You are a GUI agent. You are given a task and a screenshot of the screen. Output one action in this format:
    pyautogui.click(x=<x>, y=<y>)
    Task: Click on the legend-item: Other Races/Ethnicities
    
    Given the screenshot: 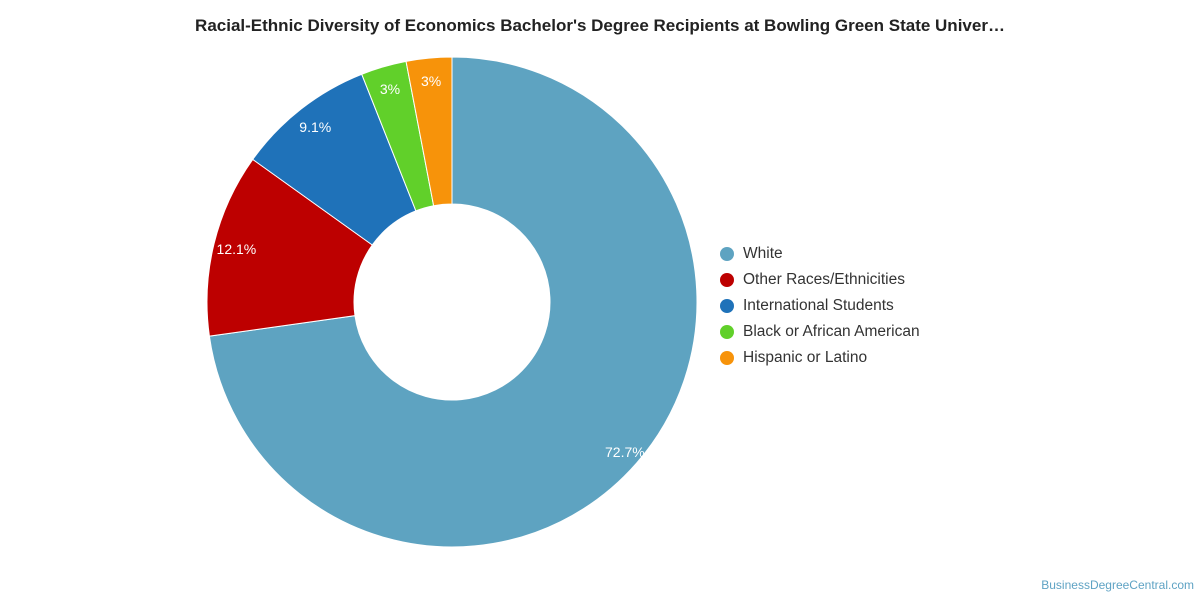 What is the action you would take?
    pyautogui.click(x=820, y=280)
    